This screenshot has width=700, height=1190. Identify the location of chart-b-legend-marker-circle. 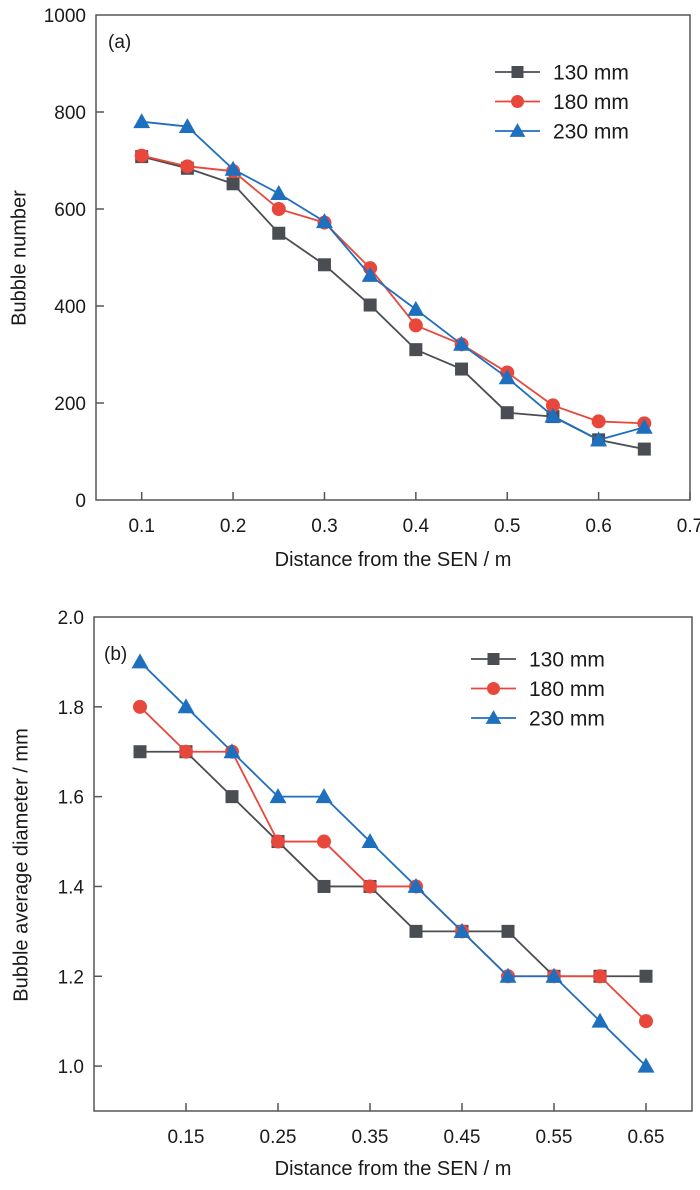
(493, 688).